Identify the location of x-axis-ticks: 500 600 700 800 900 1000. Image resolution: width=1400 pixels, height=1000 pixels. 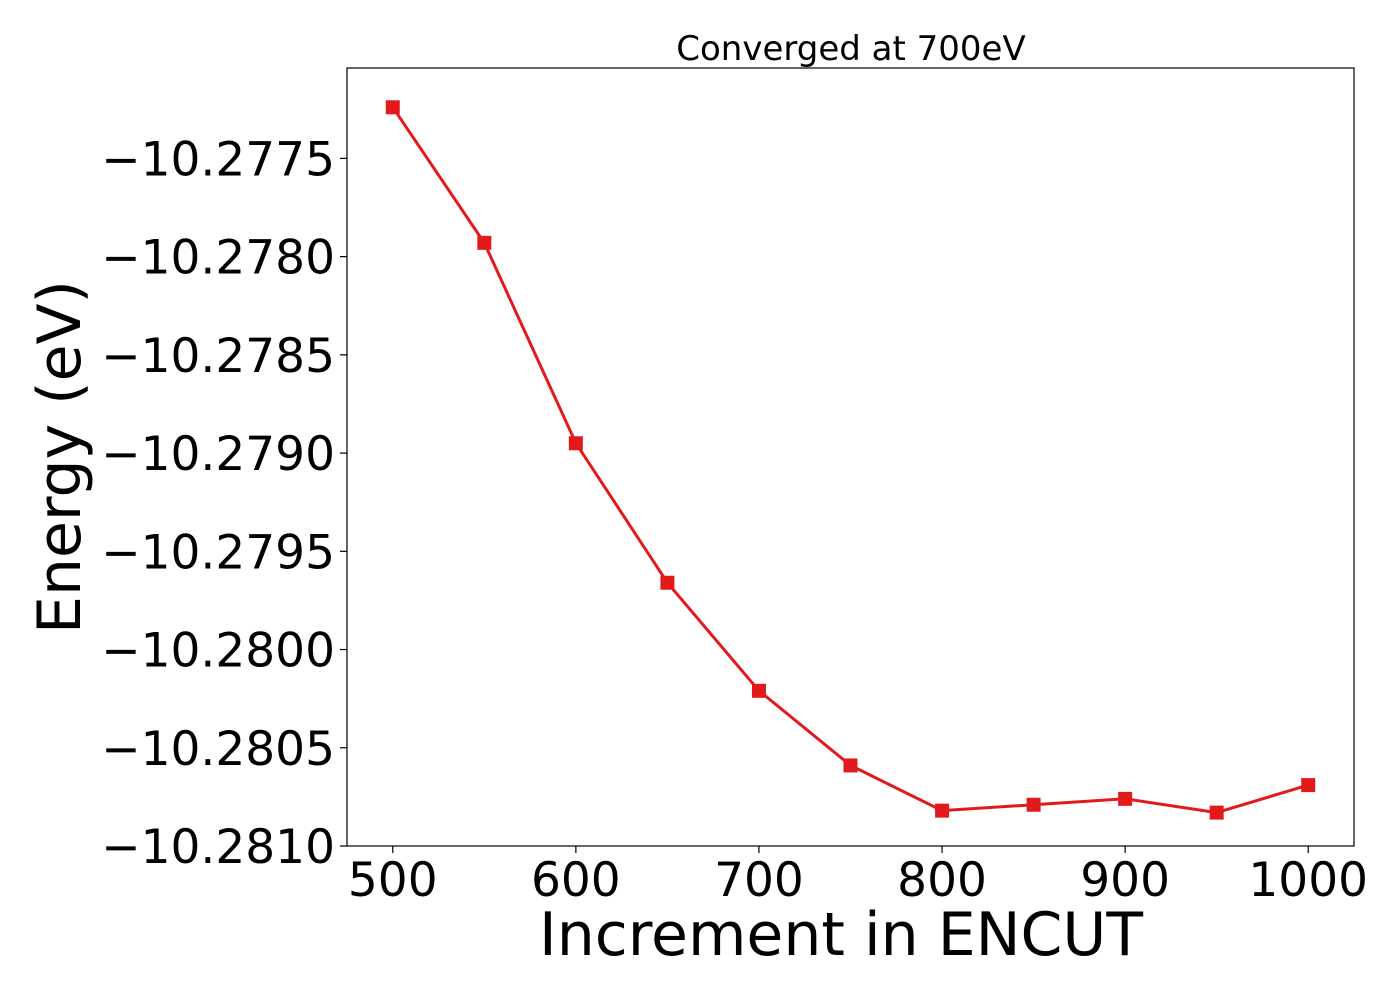
(858, 877).